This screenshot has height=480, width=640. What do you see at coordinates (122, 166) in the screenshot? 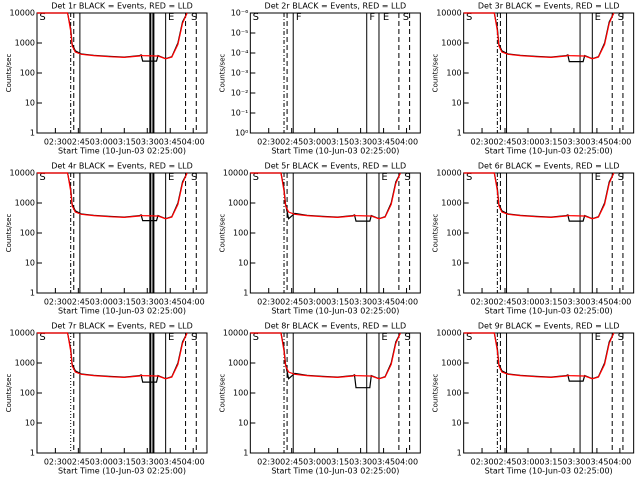
I see `chart-title: Det 4r BLACK = Events, RED = LLD` at bounding box center [122, 166].